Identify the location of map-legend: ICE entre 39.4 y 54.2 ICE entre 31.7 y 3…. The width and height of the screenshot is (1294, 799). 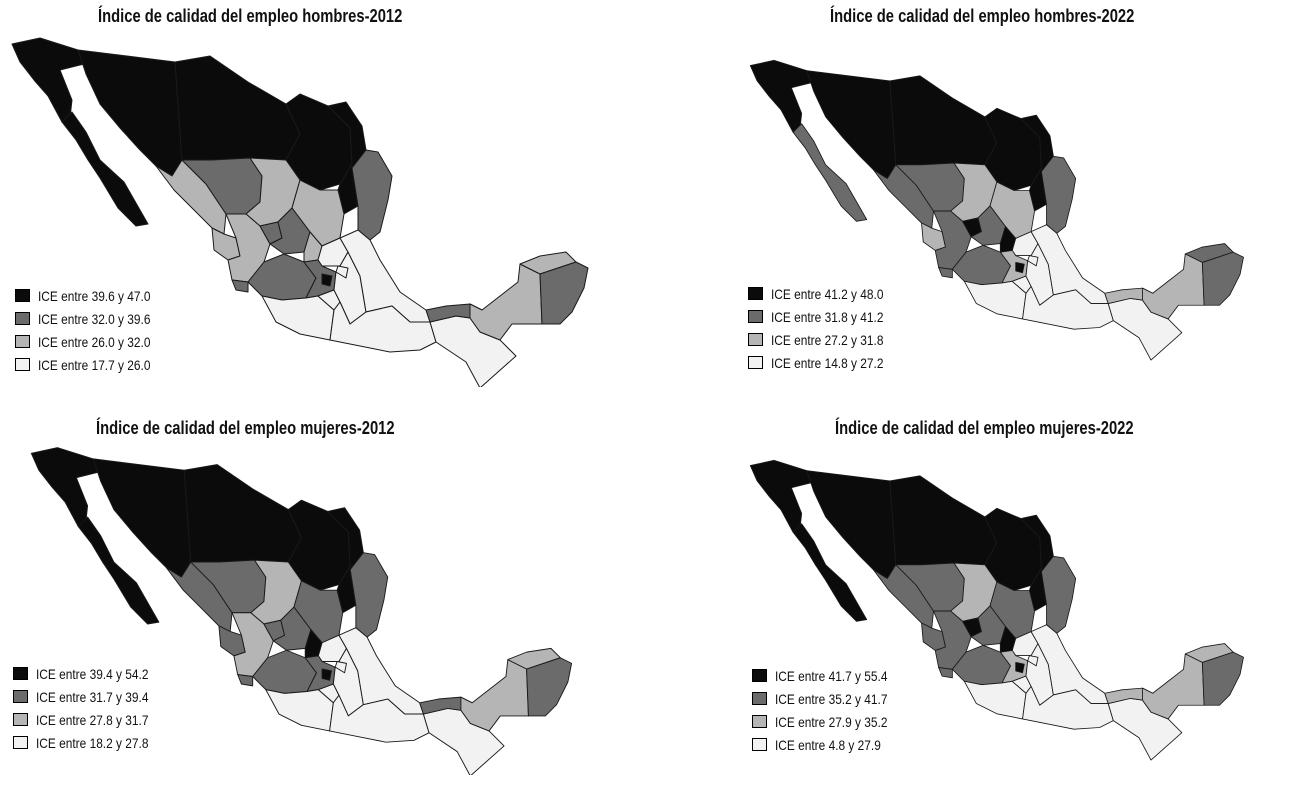
(90, 708).